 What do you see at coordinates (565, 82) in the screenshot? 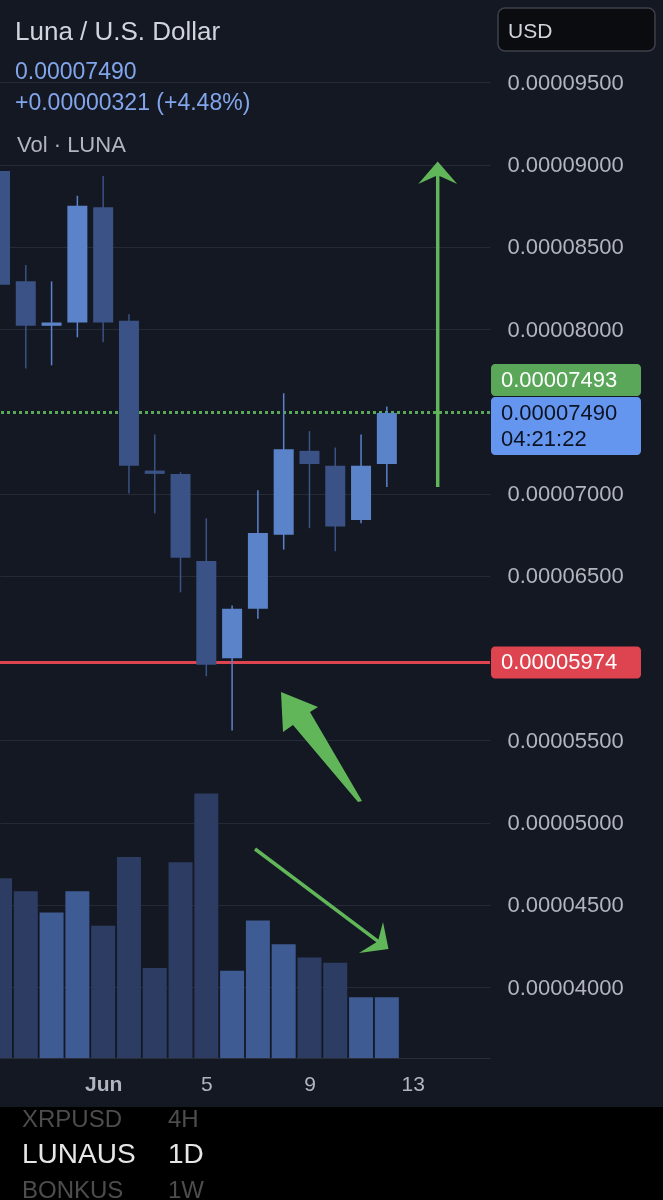
I see `y-tick-label: 0.00009500` at bounding box center [565, 82].